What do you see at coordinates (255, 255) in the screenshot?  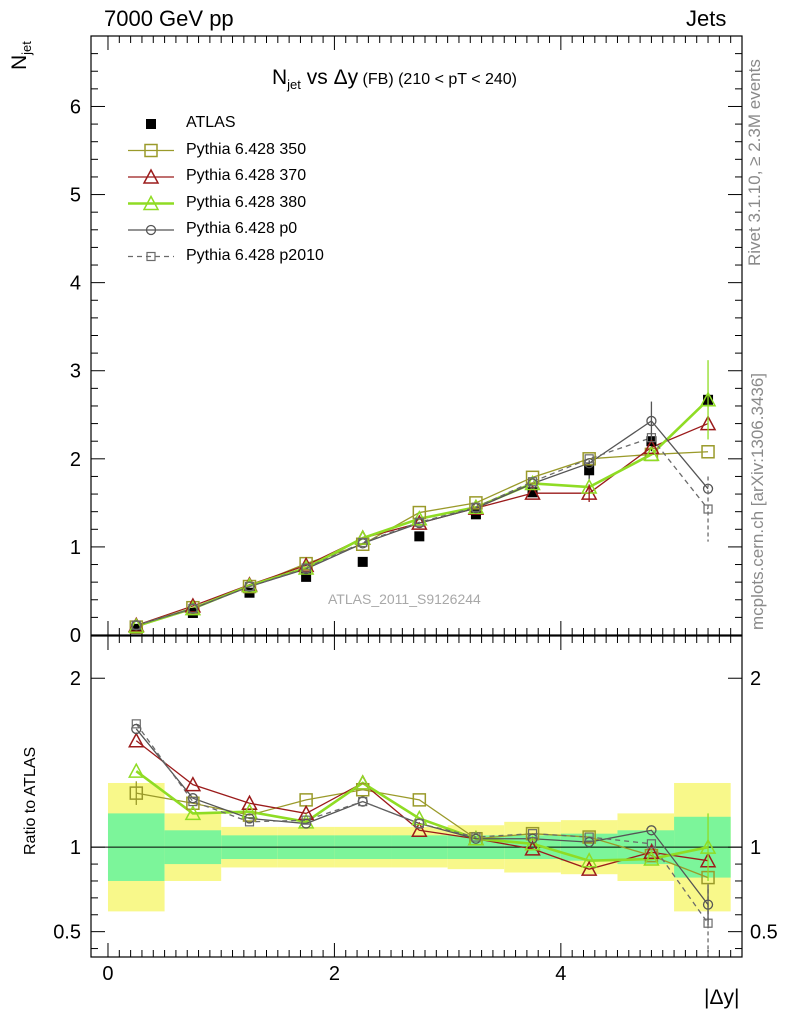 I see `legend-label-p2010: Pythia 6.428 p2010` at bounding box center [255, 255].